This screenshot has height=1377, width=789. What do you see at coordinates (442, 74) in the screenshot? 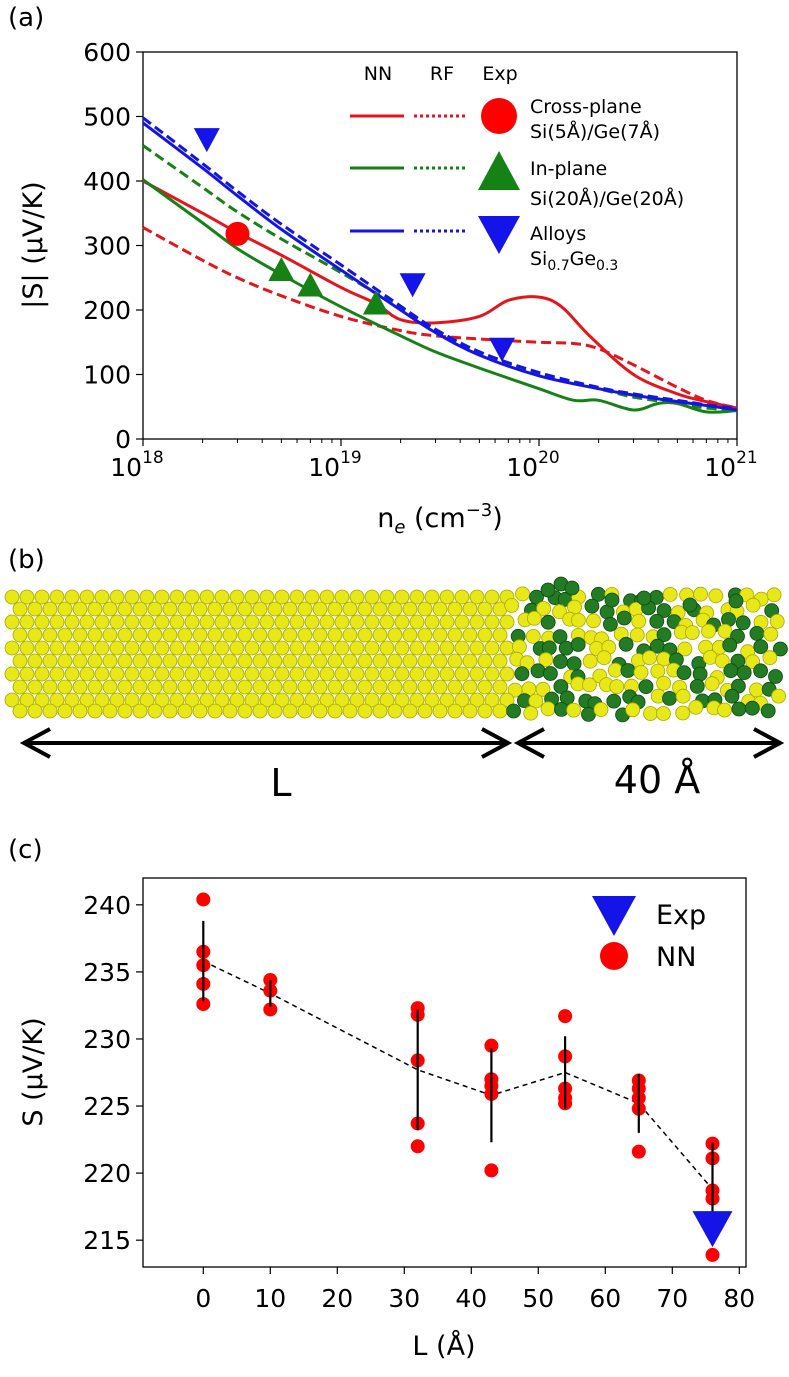
I see `legend-header-rf: RF` at bounding box center [442, 74].